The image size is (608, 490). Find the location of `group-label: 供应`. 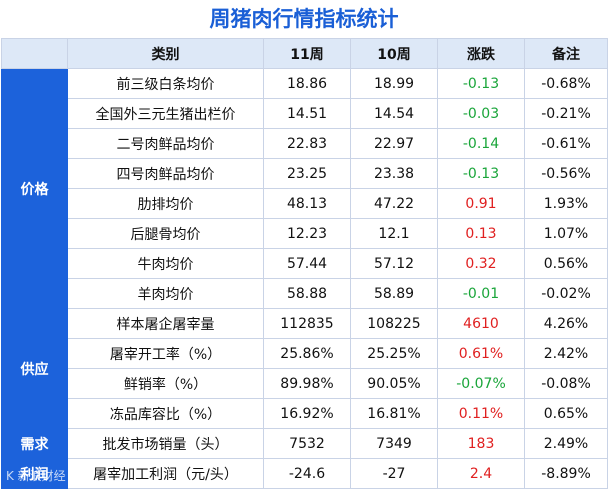

group-label: 供应 is located at coordinates (34, 368).